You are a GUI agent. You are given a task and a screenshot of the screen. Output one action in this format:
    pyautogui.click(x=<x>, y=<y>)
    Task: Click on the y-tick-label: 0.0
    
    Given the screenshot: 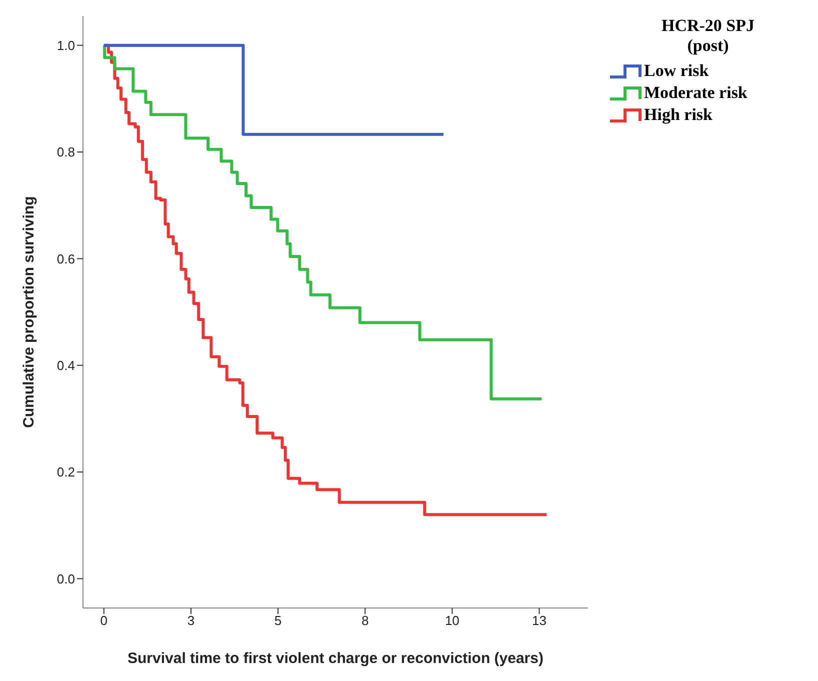 What is the action you would take?
    pyautogui.click(x=65, y=578)
    